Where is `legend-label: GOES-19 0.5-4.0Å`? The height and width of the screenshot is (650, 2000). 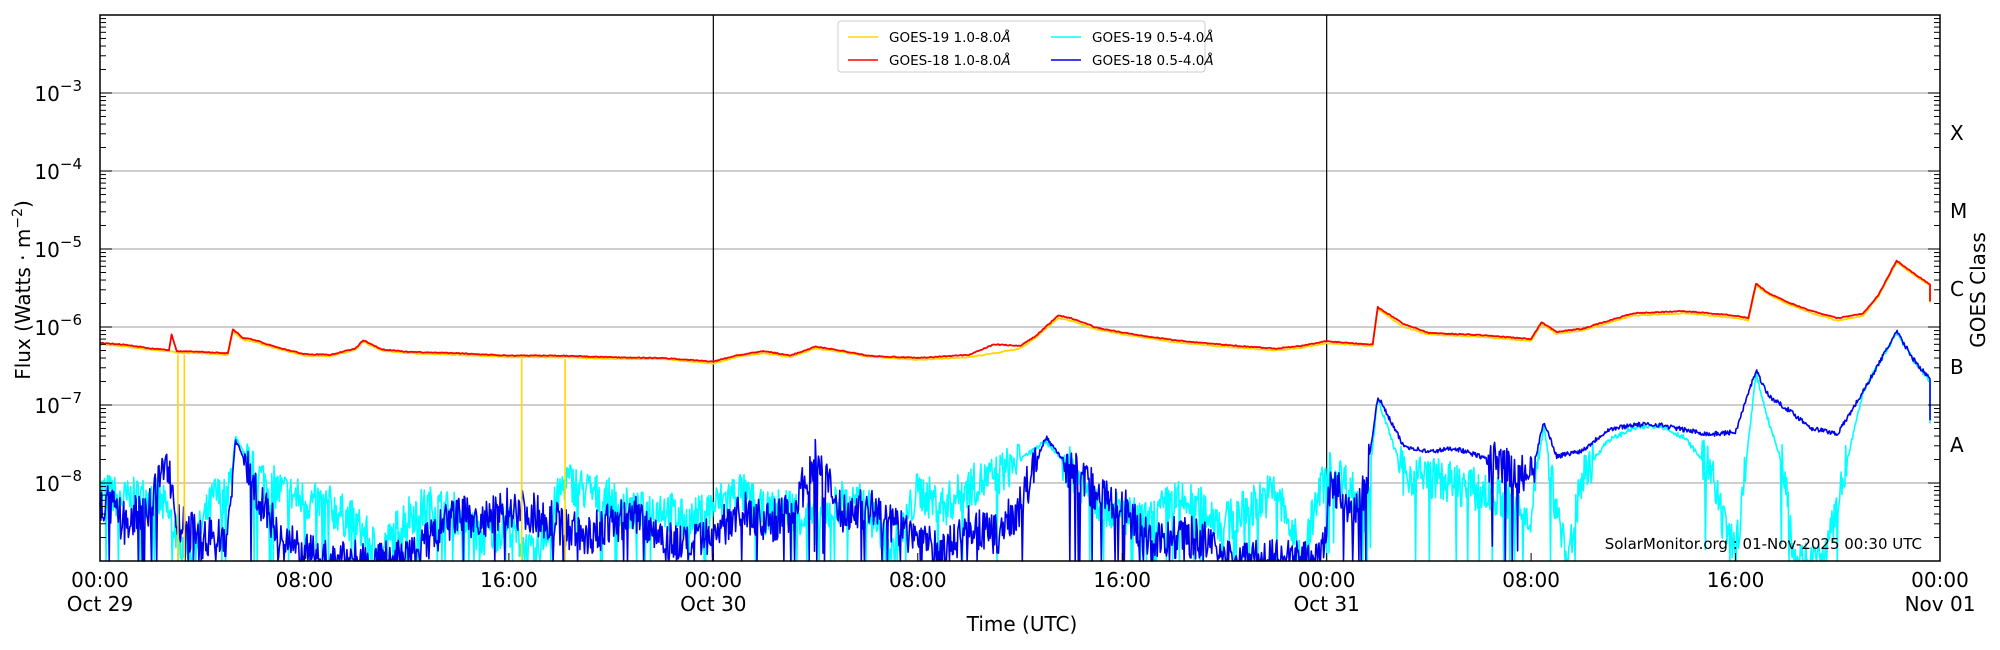
legend-label: GOES-19 0.5-4.0Å is located at coordinates (1153, 37).